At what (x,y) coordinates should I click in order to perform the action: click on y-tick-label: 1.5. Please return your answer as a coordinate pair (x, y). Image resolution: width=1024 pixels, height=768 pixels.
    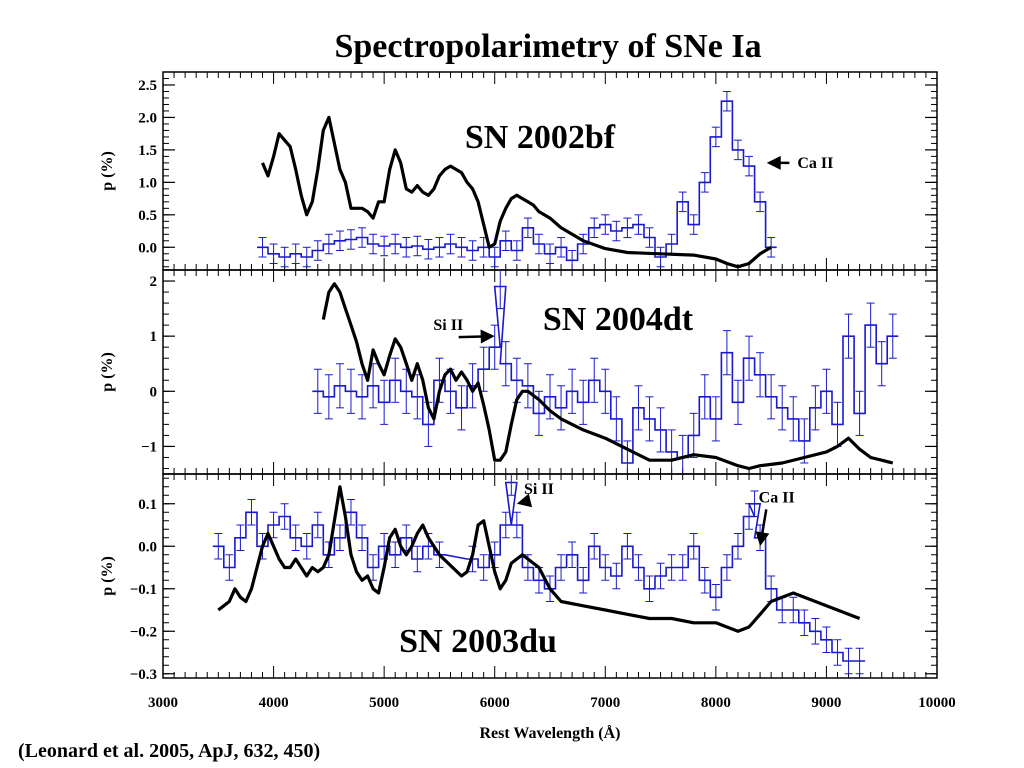
    Looking at the image, I should click on (147, 151).